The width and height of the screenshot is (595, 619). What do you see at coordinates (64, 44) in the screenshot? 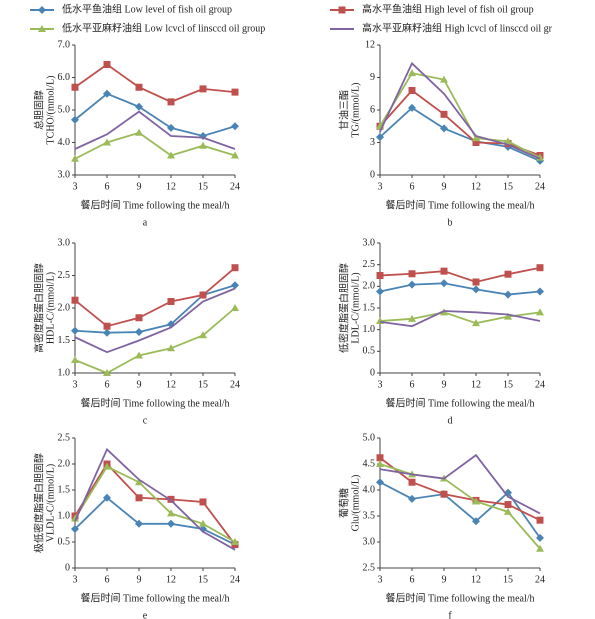
I see `y-tick-label: 7.0` at bounding box center [64, 44].